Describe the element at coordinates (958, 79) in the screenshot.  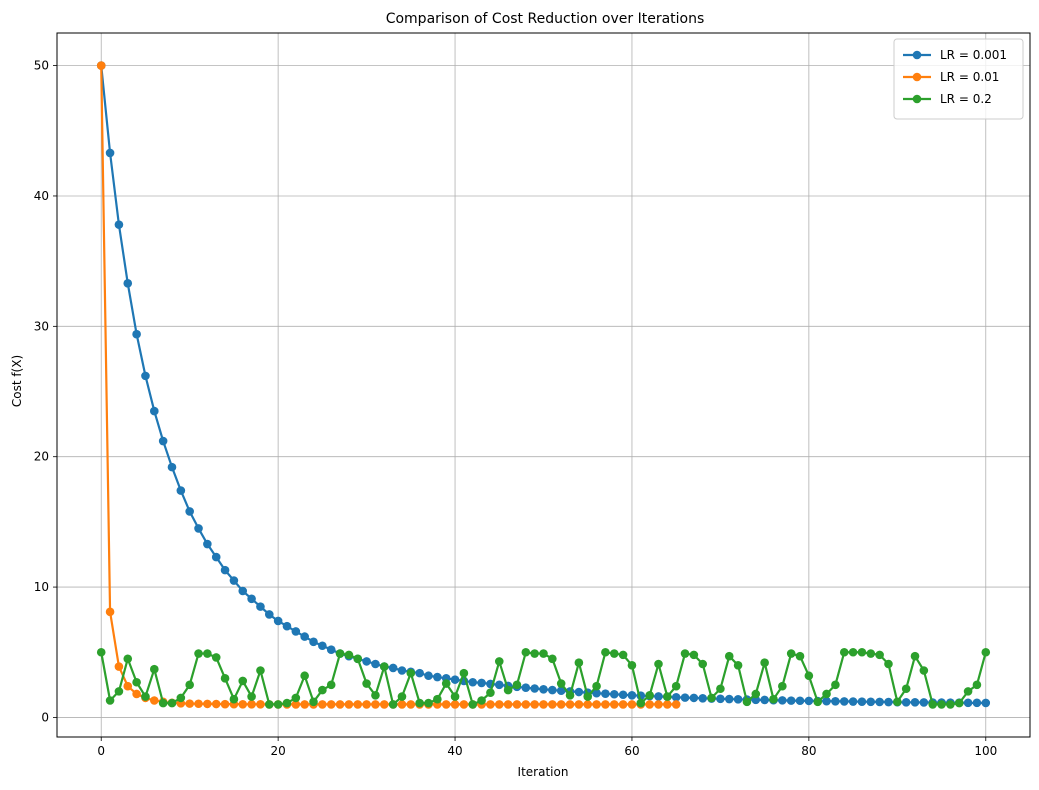
I see `legend: LR = 0.001 LR = 0.01 LR = 0.2` at that location.